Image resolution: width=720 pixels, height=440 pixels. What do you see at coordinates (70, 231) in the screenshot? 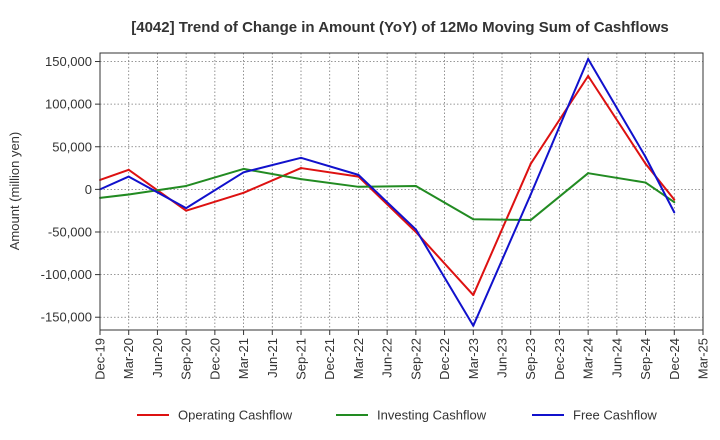
I see `y-tick-label: -50,000` at bounding box center [70, 231].